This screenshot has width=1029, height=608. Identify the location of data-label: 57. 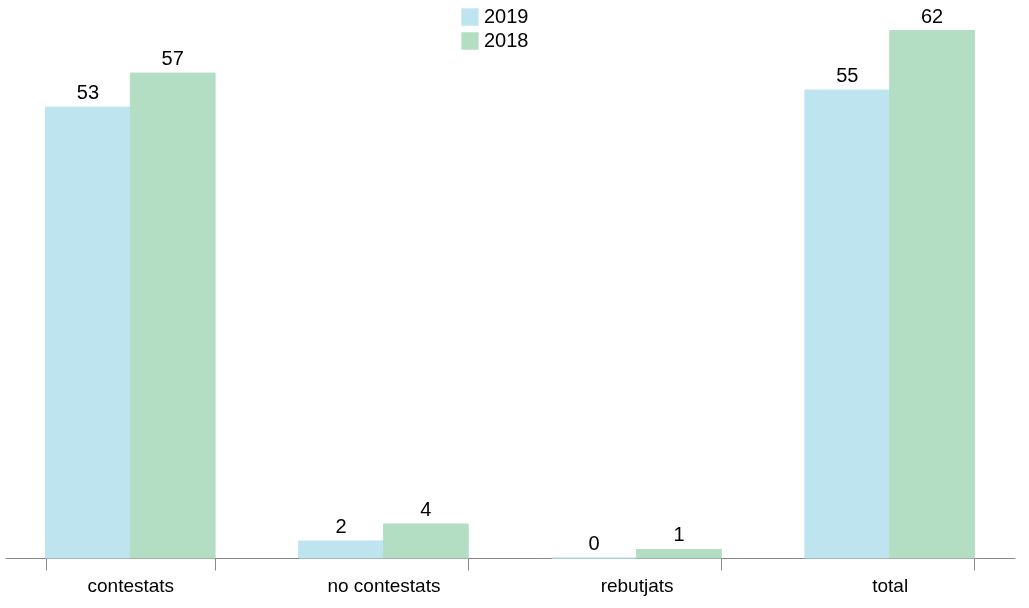
(172, 58).